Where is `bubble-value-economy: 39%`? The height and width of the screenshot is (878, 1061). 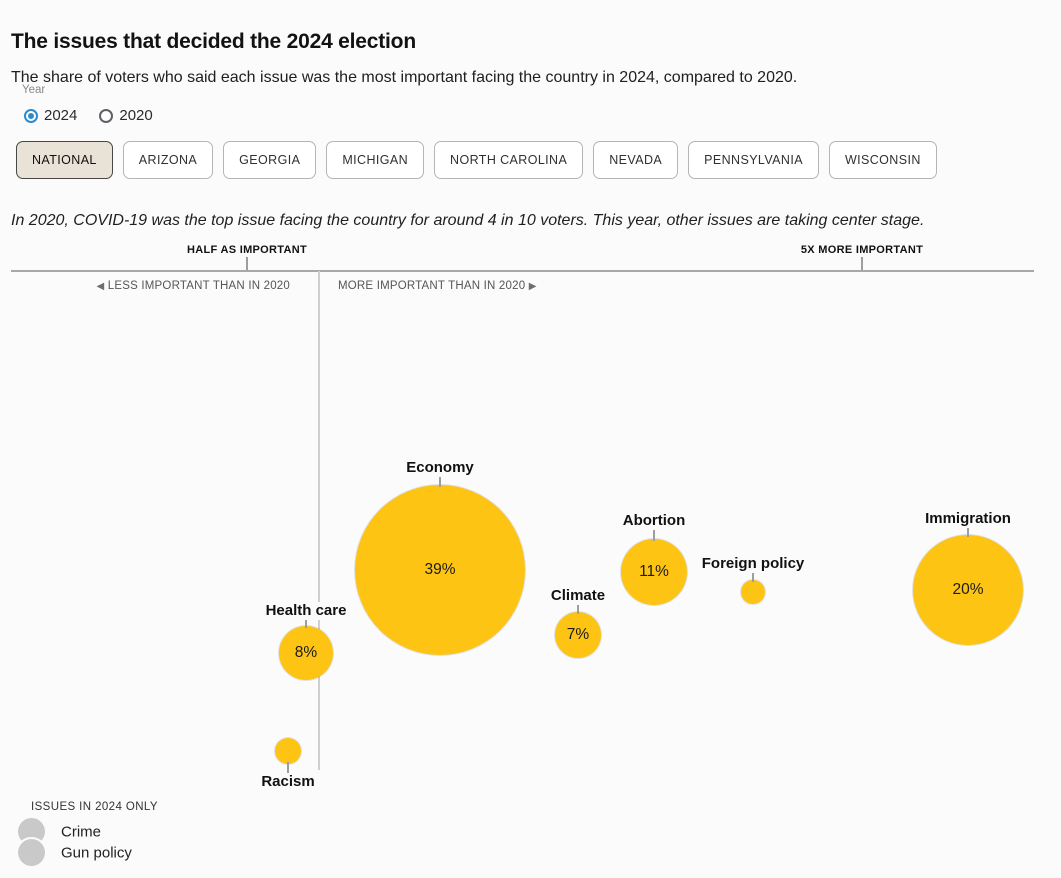 bubble-value-economy: 39% is located at coordinates (440, 569).